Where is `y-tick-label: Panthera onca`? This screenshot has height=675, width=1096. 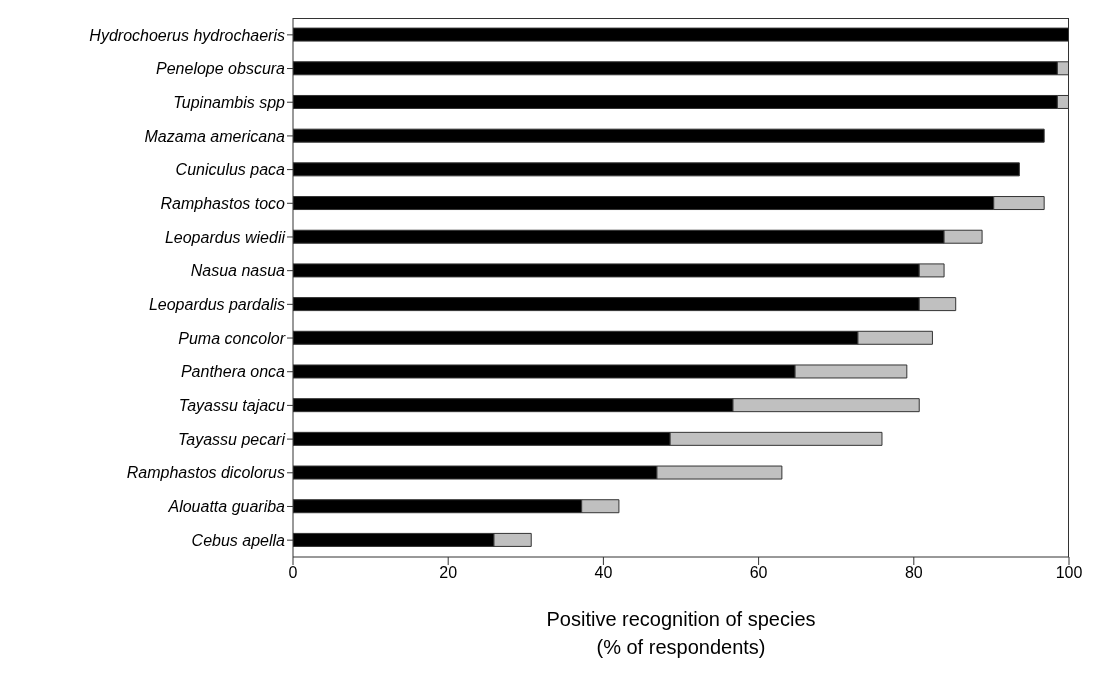
y-tick-label: Panthera onca is located at coordinates (233, 372).